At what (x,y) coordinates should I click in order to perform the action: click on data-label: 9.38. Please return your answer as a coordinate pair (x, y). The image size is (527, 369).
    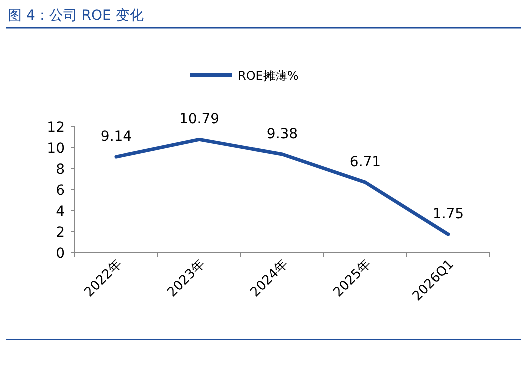
    Looking at the image, I should click on (282, 134).